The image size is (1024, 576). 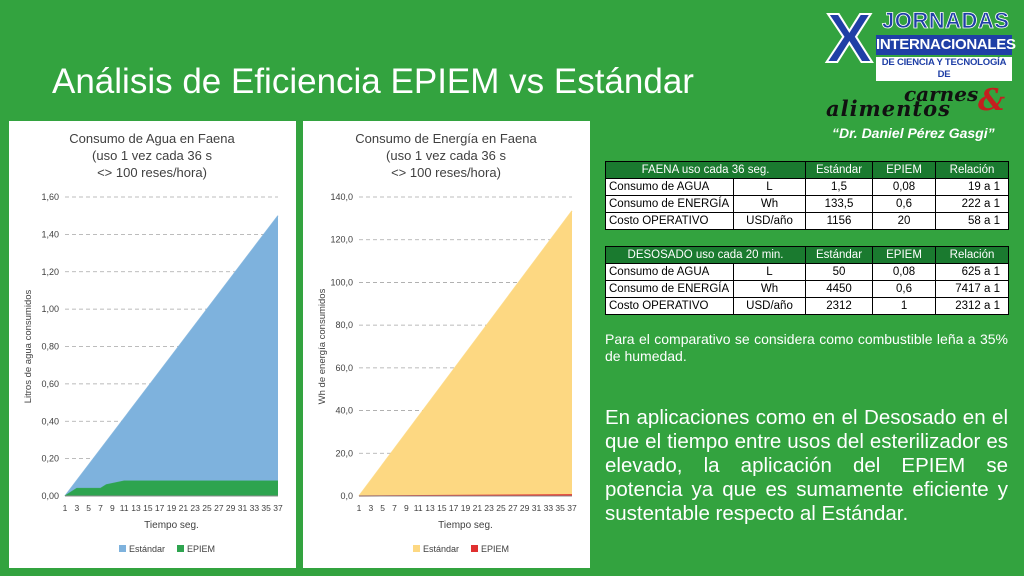 I want to click on slide-title: Análisis de Eficiencia EPIEM vs Estándar, so click(x=373, y=81).